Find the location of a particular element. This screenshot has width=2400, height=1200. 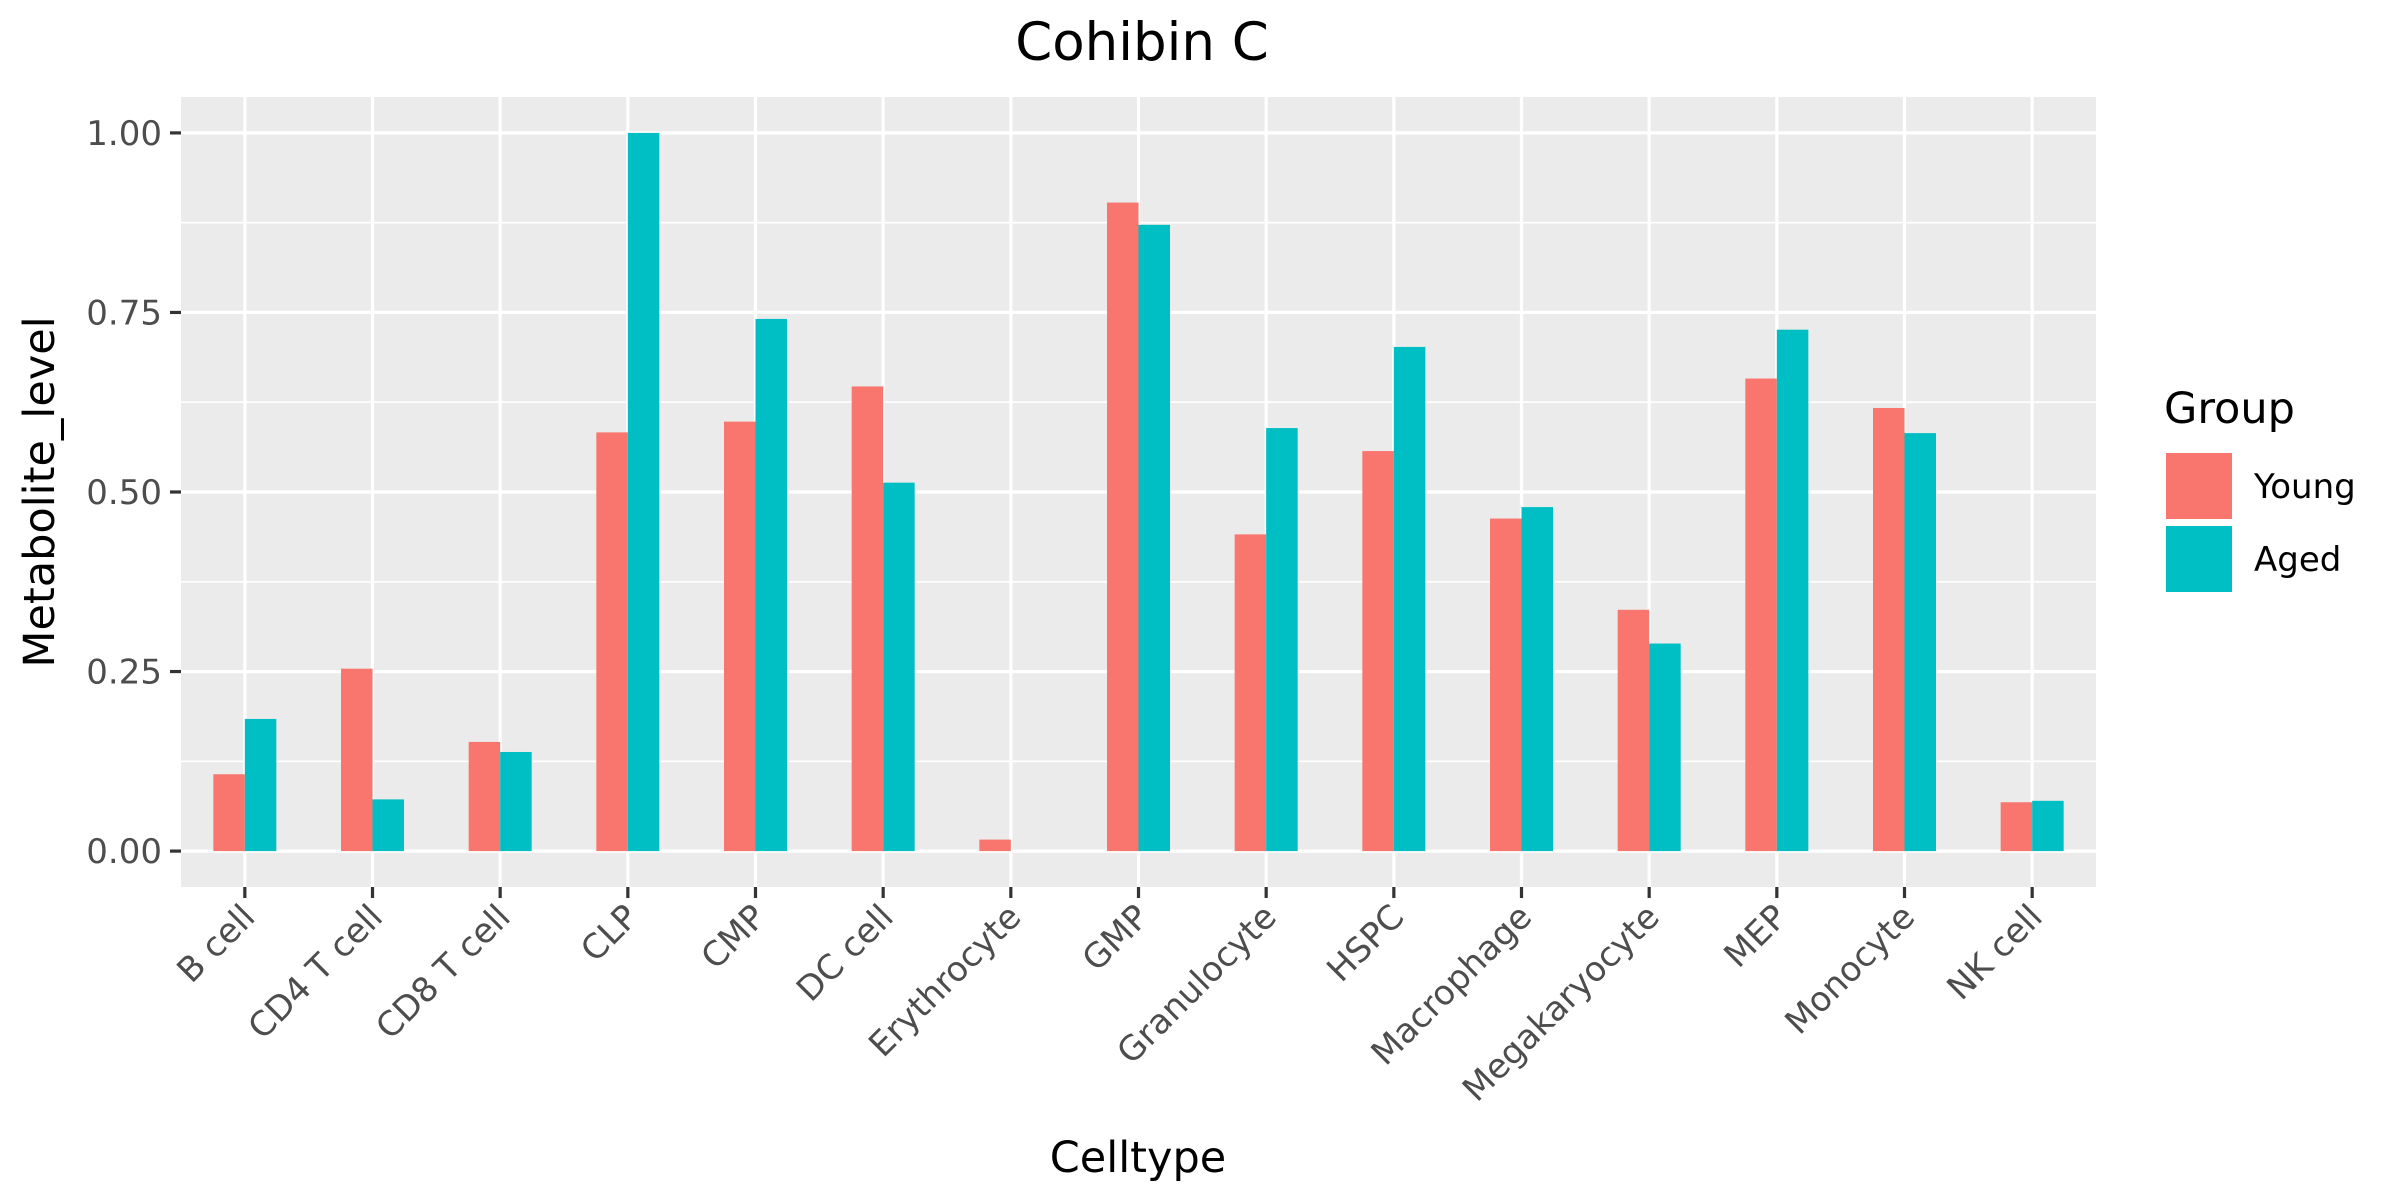

legend-swatch-young is located at coordinates (2199, 486).